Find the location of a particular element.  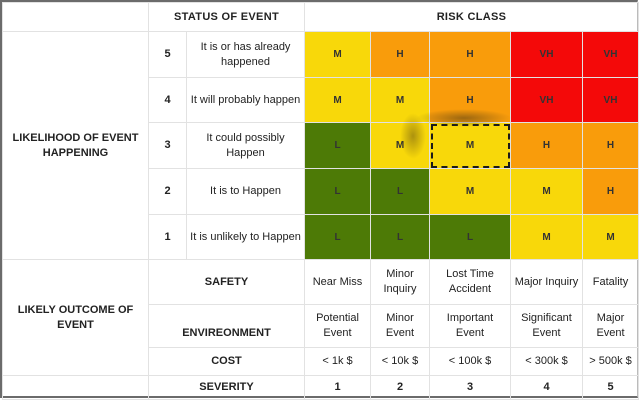

safety-value: Fatality is located at coordinates (610, 282).